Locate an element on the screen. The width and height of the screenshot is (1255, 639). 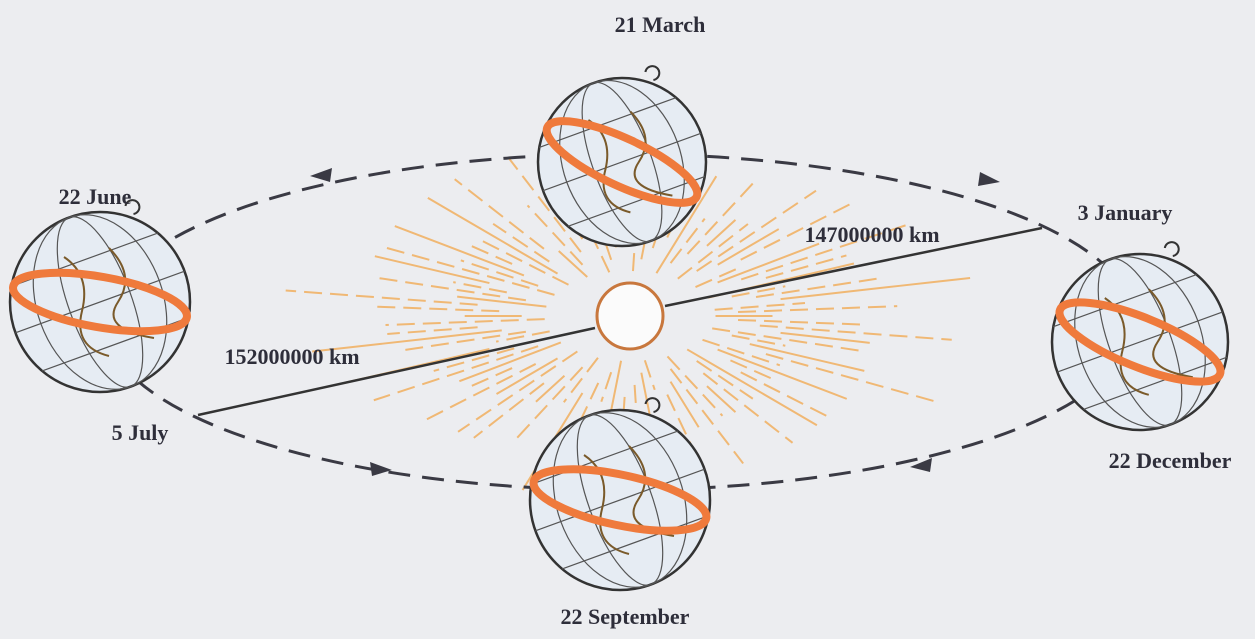
distance-label: 147000000 km is located at coordinates (871, 234).